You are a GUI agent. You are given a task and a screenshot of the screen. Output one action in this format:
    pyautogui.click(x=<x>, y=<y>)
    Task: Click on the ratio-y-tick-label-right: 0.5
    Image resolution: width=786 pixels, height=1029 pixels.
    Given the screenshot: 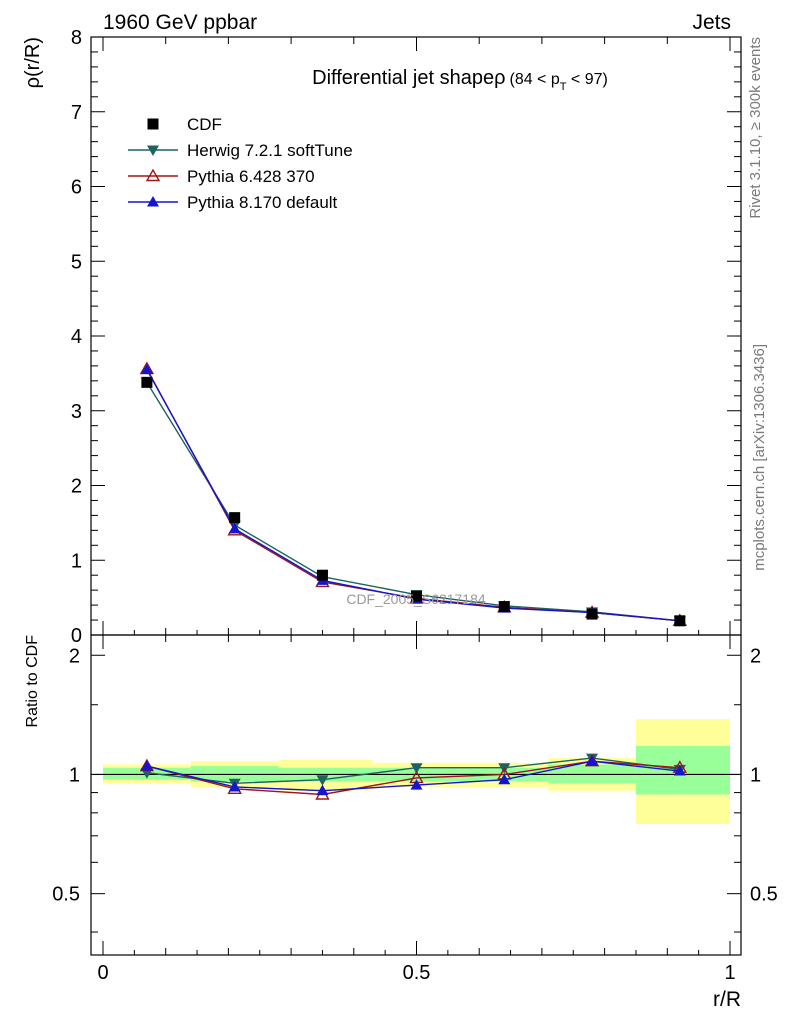 What is the action you would take?
    pyautogui.click(x=764, y=895)
    